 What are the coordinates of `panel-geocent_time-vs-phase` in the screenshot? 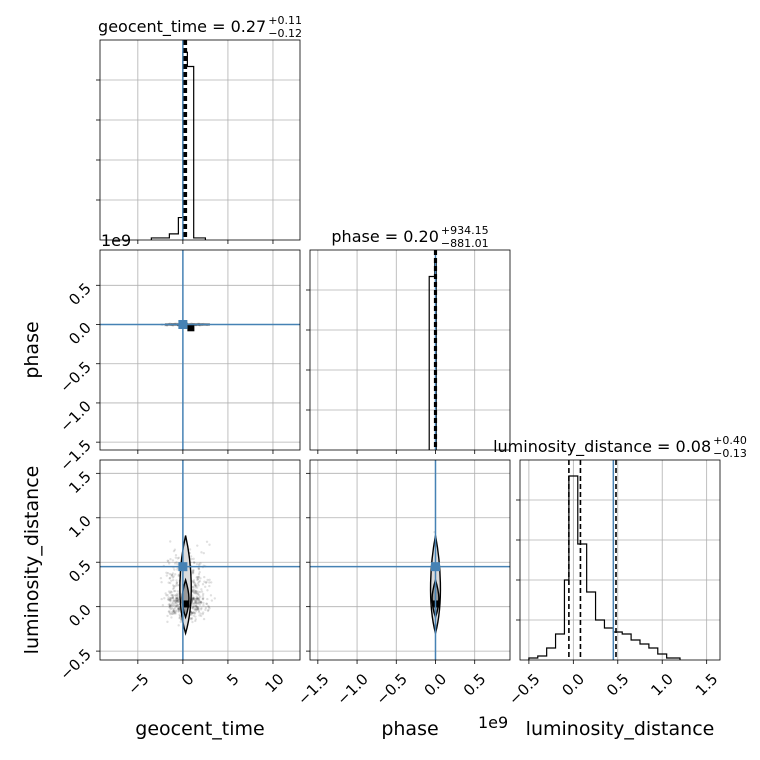 It's located at (198, 352).